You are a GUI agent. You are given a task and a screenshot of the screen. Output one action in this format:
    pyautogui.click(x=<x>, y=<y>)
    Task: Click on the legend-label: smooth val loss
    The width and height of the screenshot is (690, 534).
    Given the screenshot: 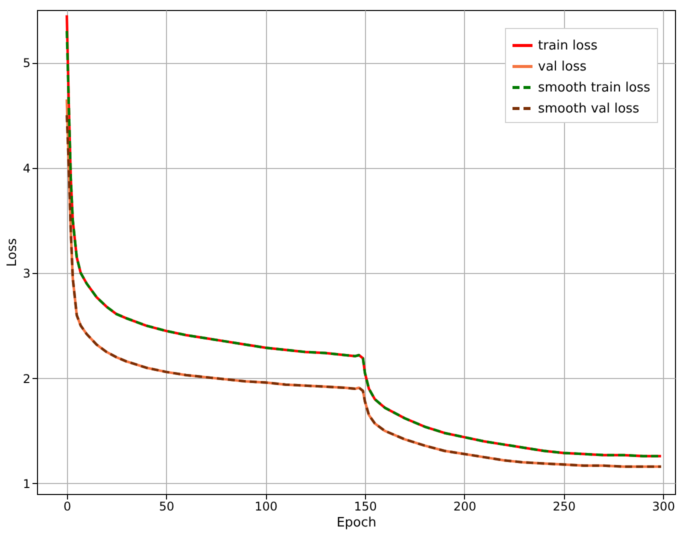 What is the action you would take?
    pyautogui.click(x=589, y=109)
    